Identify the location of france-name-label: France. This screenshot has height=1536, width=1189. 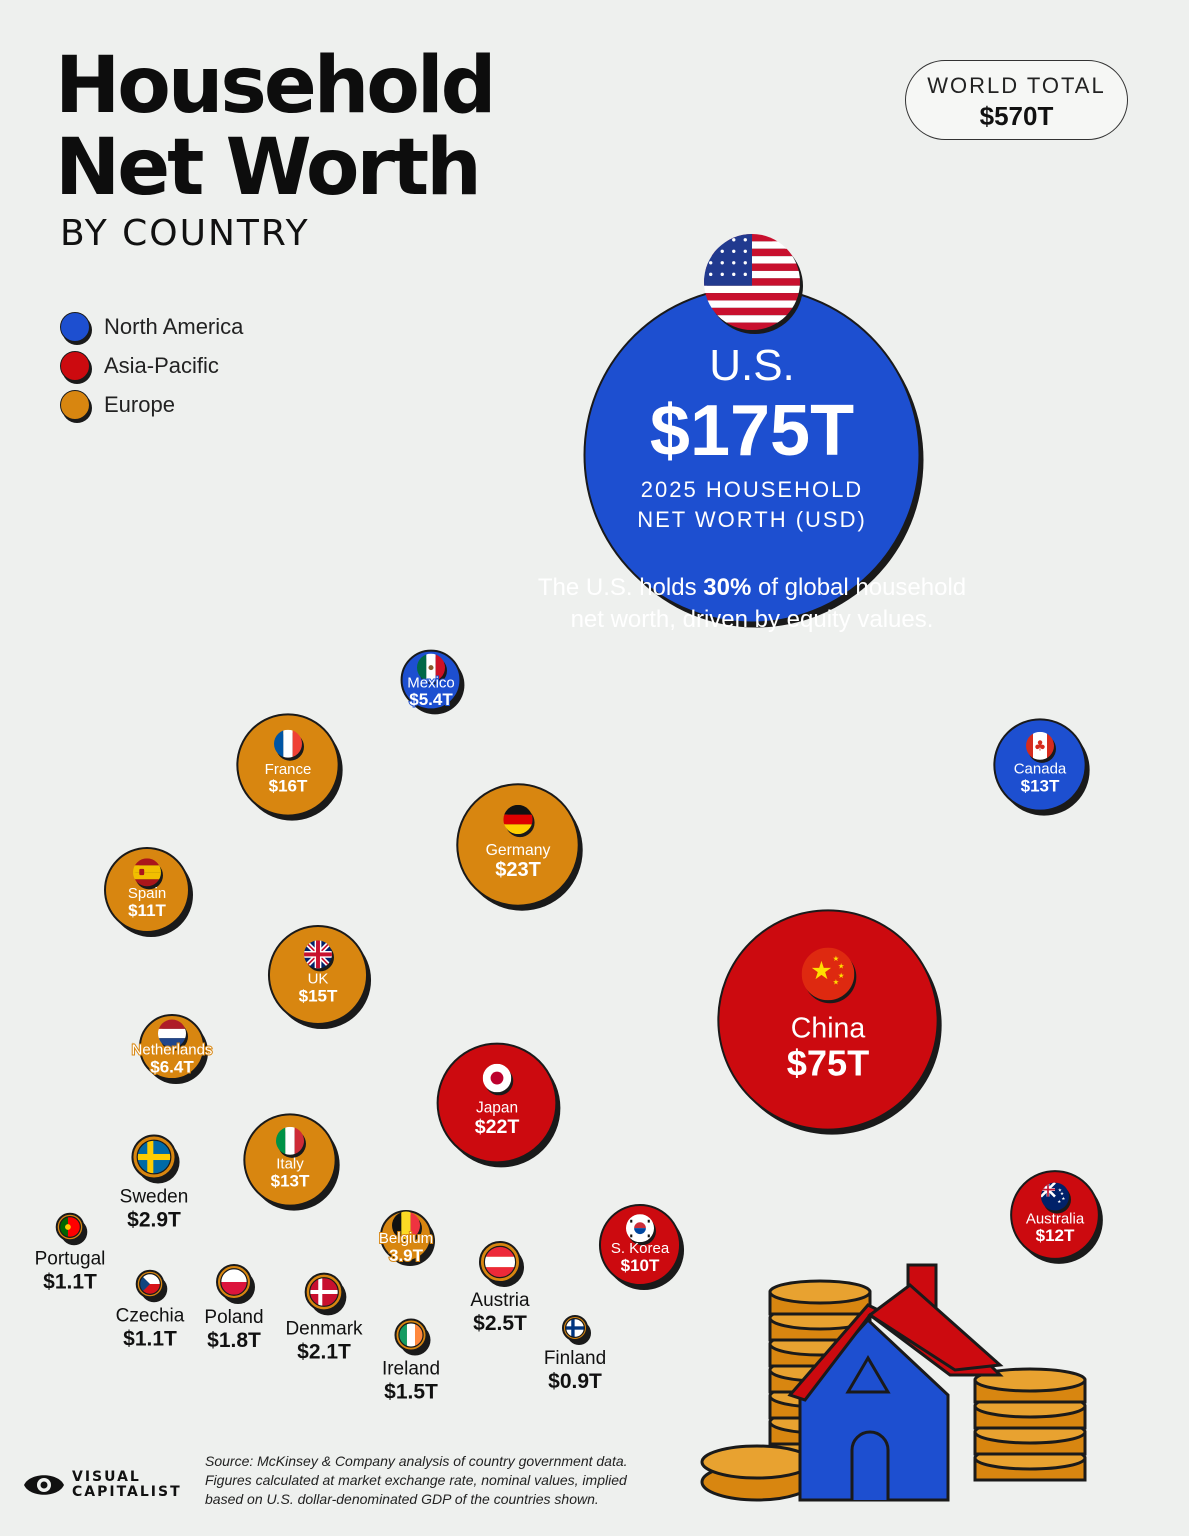
(288, 769).